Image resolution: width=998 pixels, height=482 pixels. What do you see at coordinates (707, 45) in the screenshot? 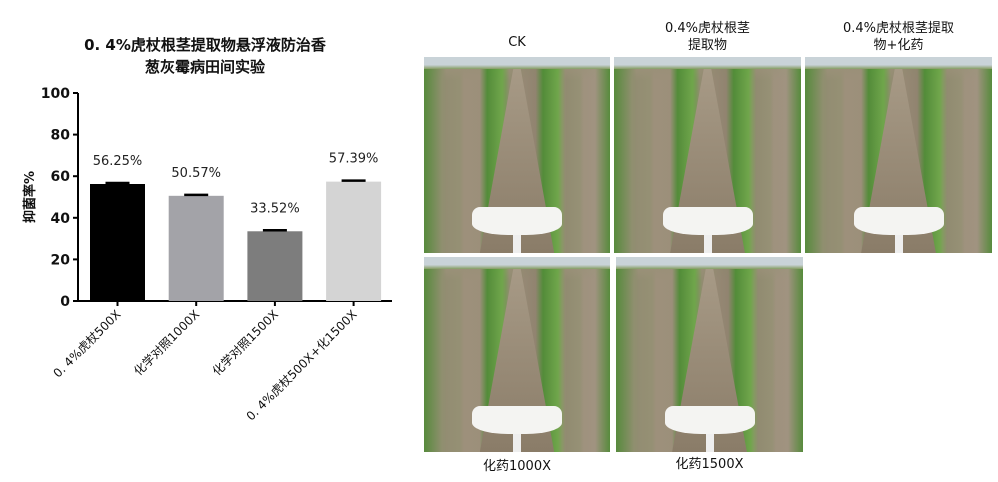
I see `photo-title-line: 提取物` at bounding box center [707, 45].